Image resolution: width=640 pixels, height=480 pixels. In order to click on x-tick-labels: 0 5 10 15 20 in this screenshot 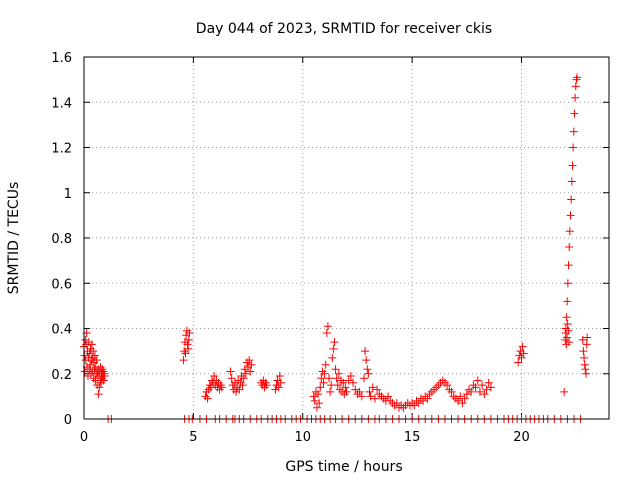, I will do `click(305, 437)`.